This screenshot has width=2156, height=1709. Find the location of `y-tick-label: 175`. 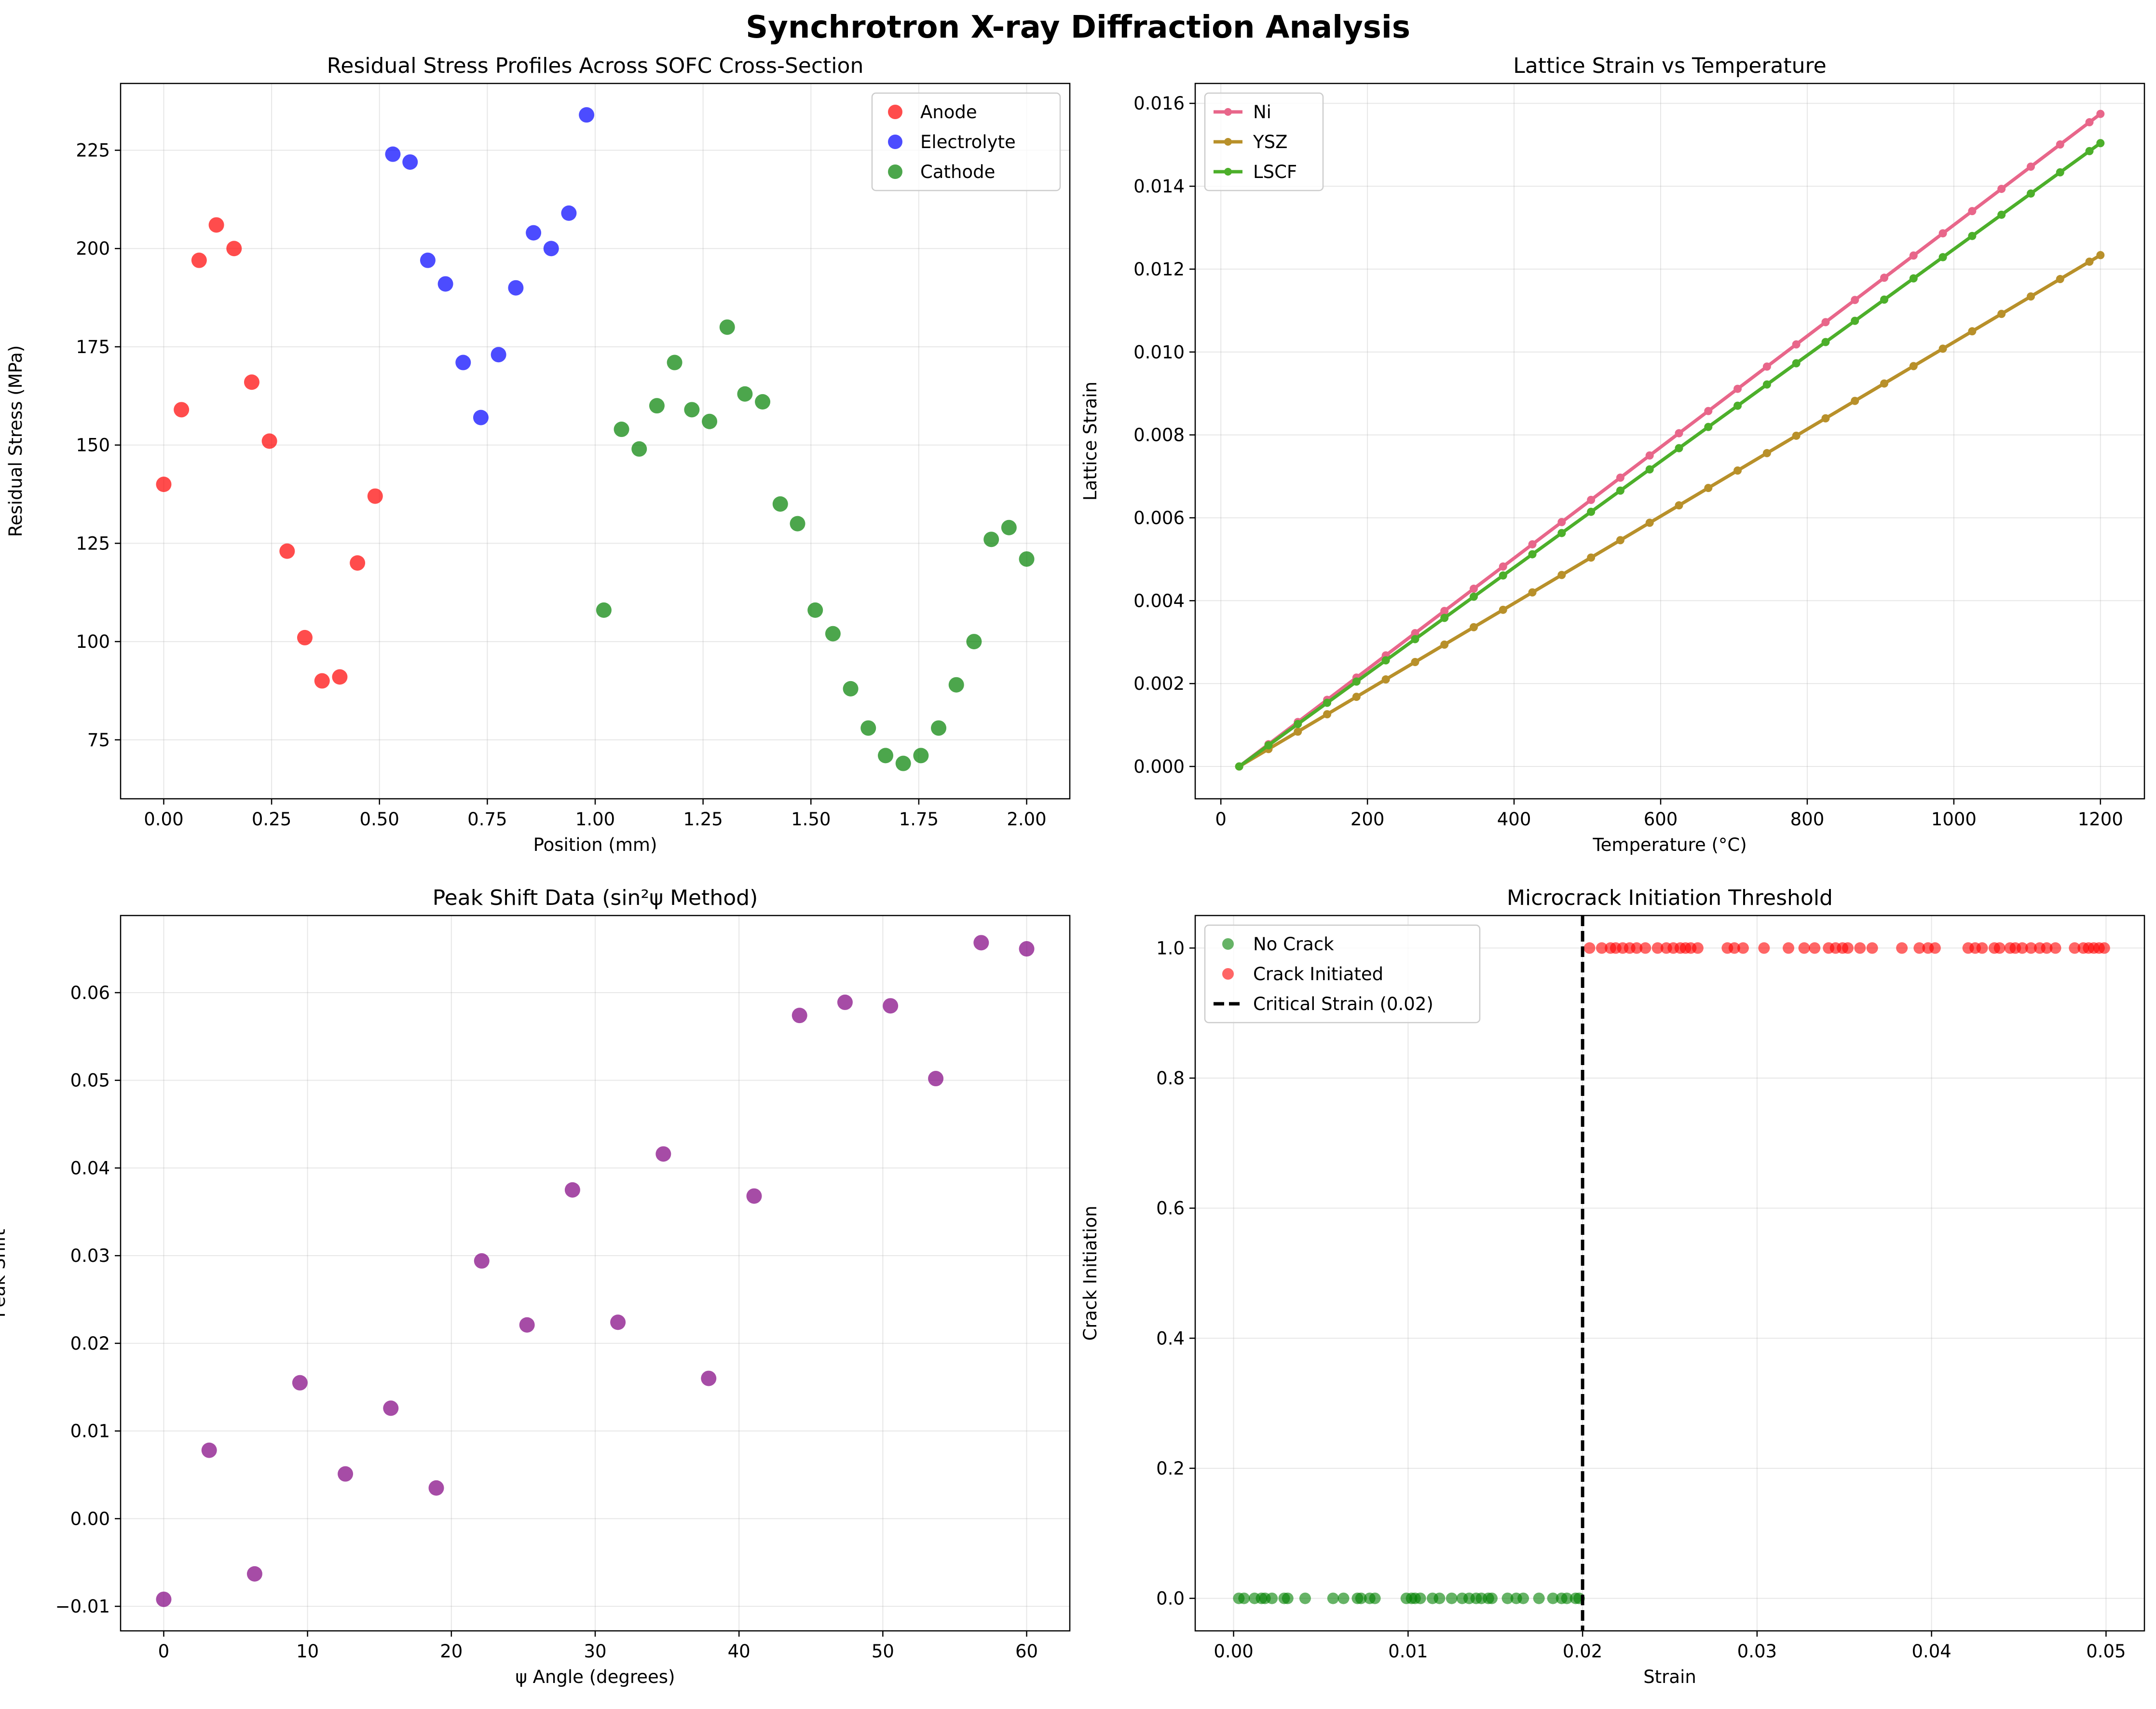

y-tick-label: 175 is located at coordinates (93, 347).